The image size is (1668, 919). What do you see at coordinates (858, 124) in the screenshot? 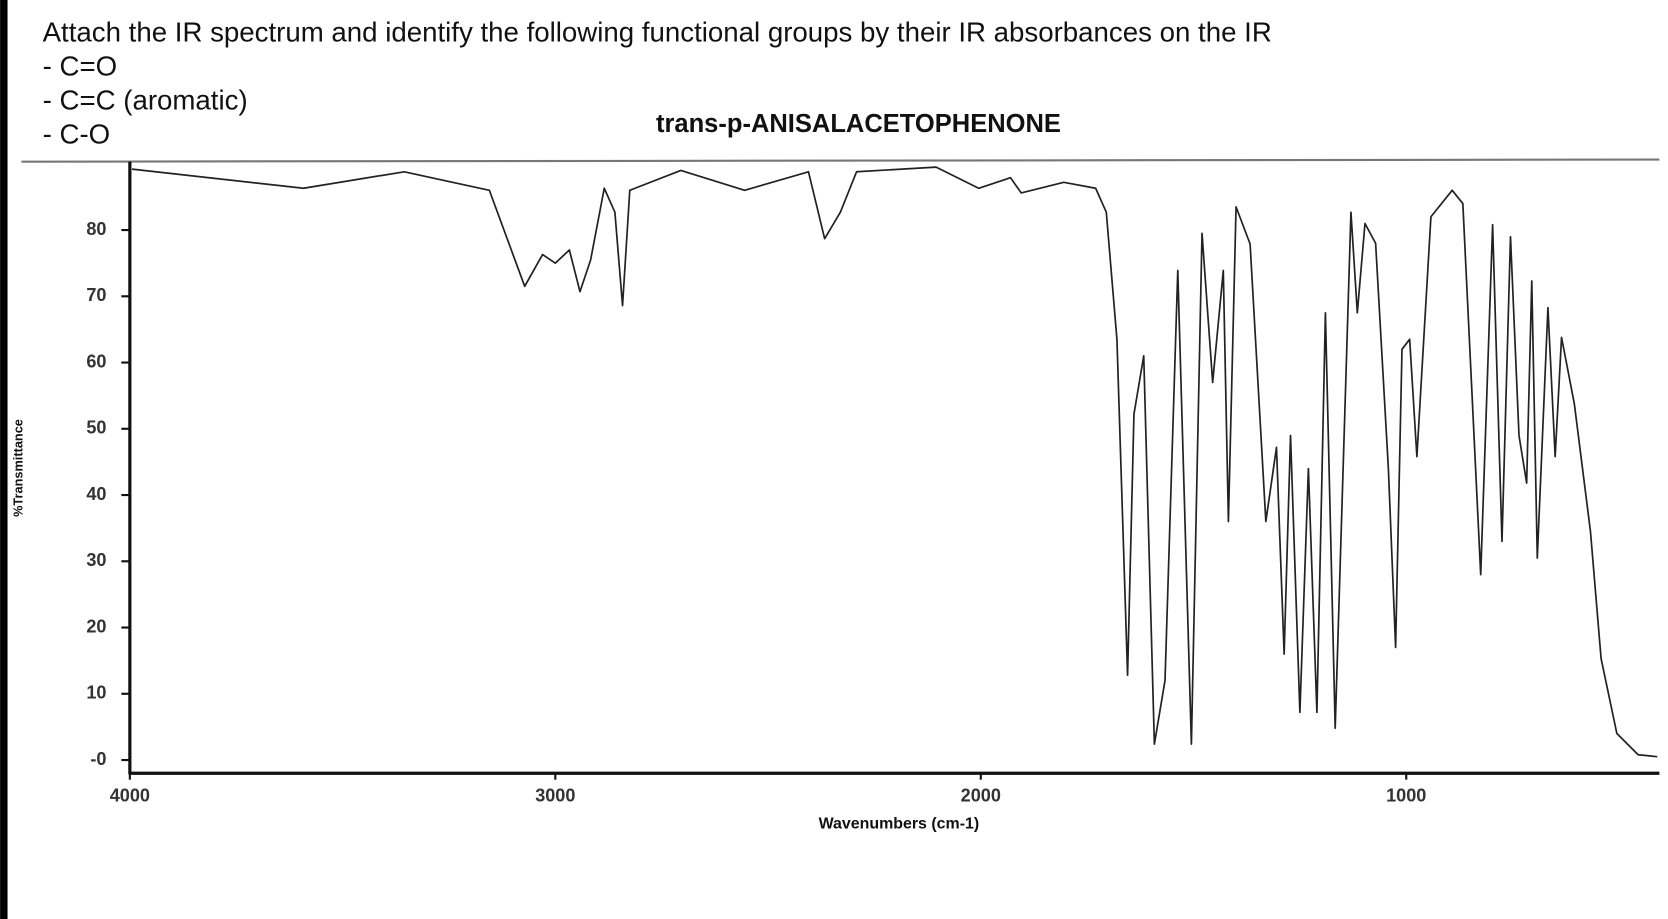
I see `chart-title: trans-p-ANISALACETOPHENONE` at bounding box center [858, 124].